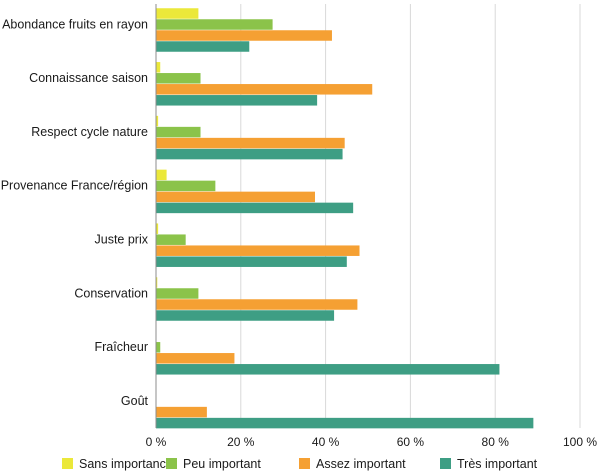 The height and width of the screenshot is (473, 600). I want to click on bar-1-sans-importance, so click(177, 13).